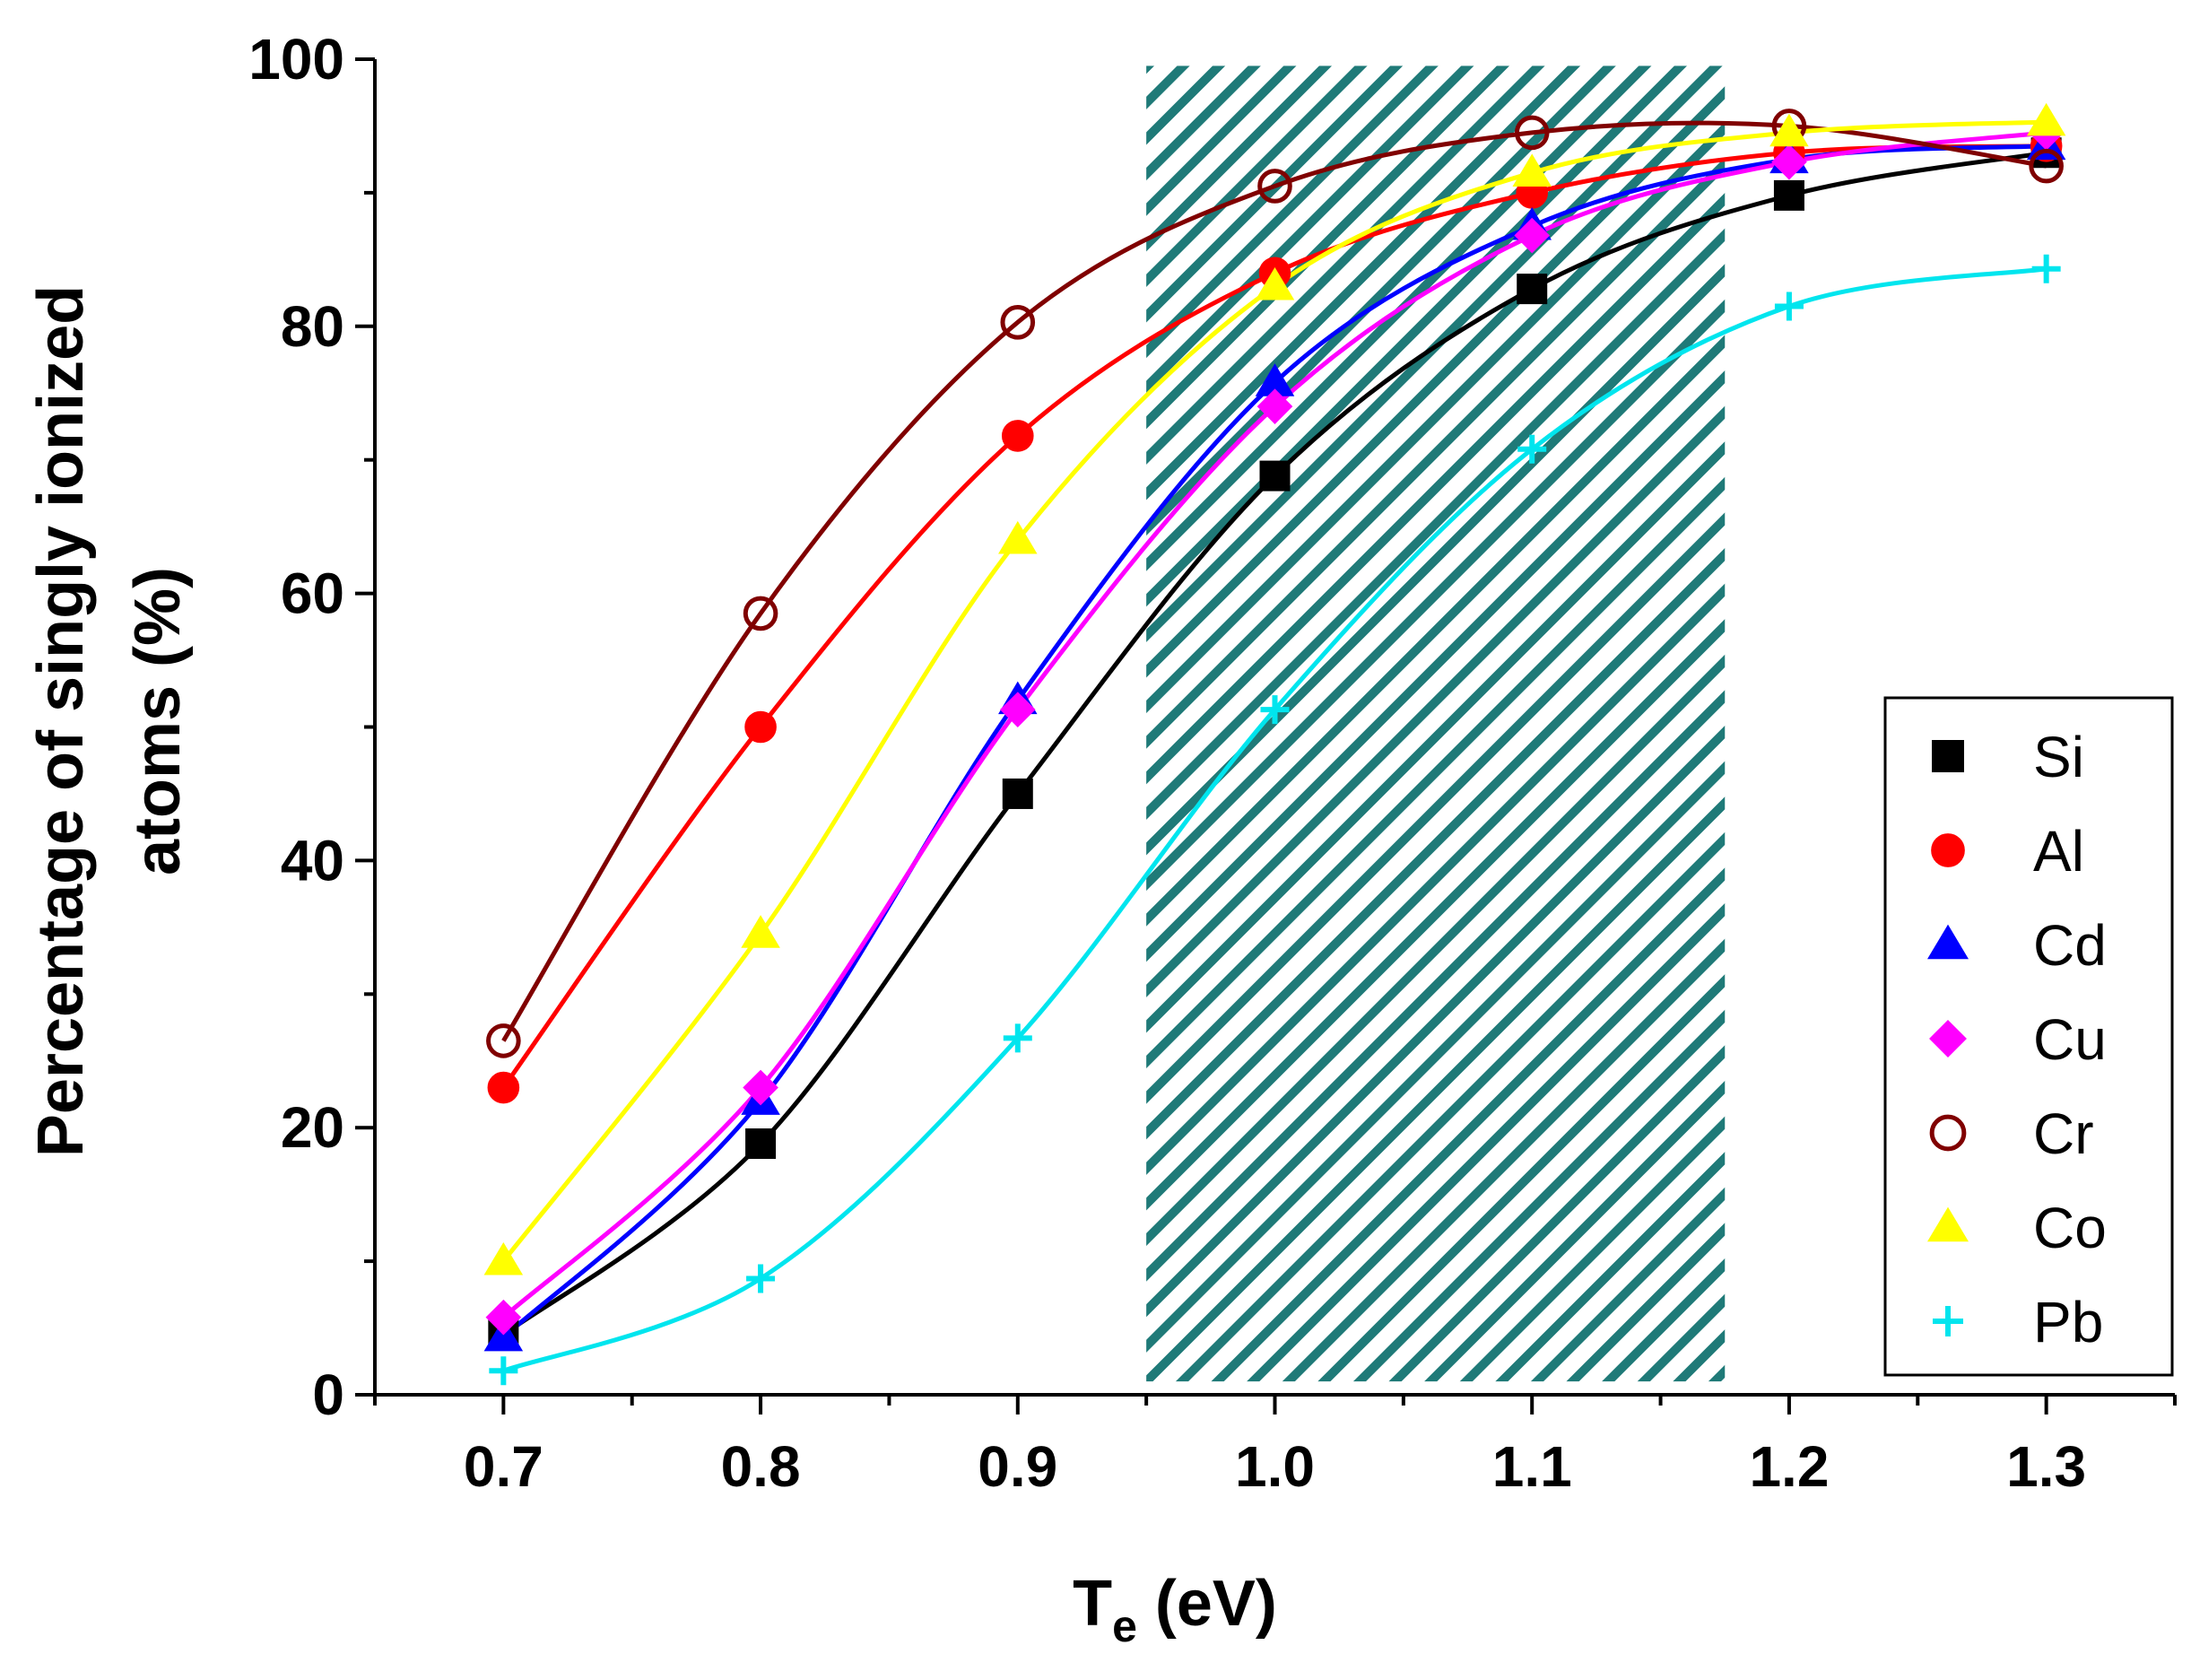 The image size is (2191, 1680). What do you see at coordinates (1948, 850) in the screenshot?
I see `legend-marker-al` at bounding box center [1948, 850].